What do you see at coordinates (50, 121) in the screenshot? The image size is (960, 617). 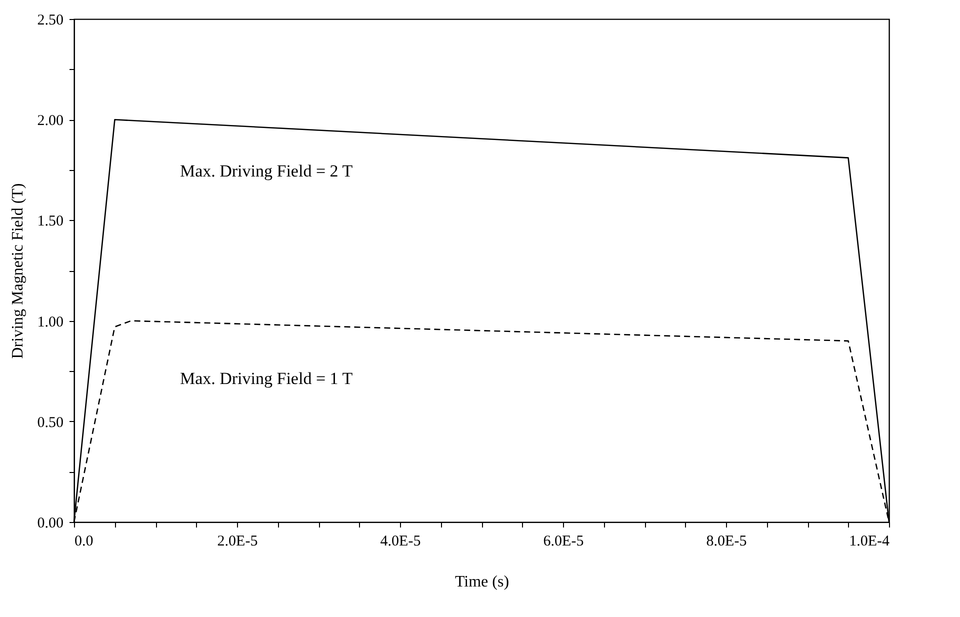 I see `y-tick-label: 2.00` at bounding box center [50, 121].